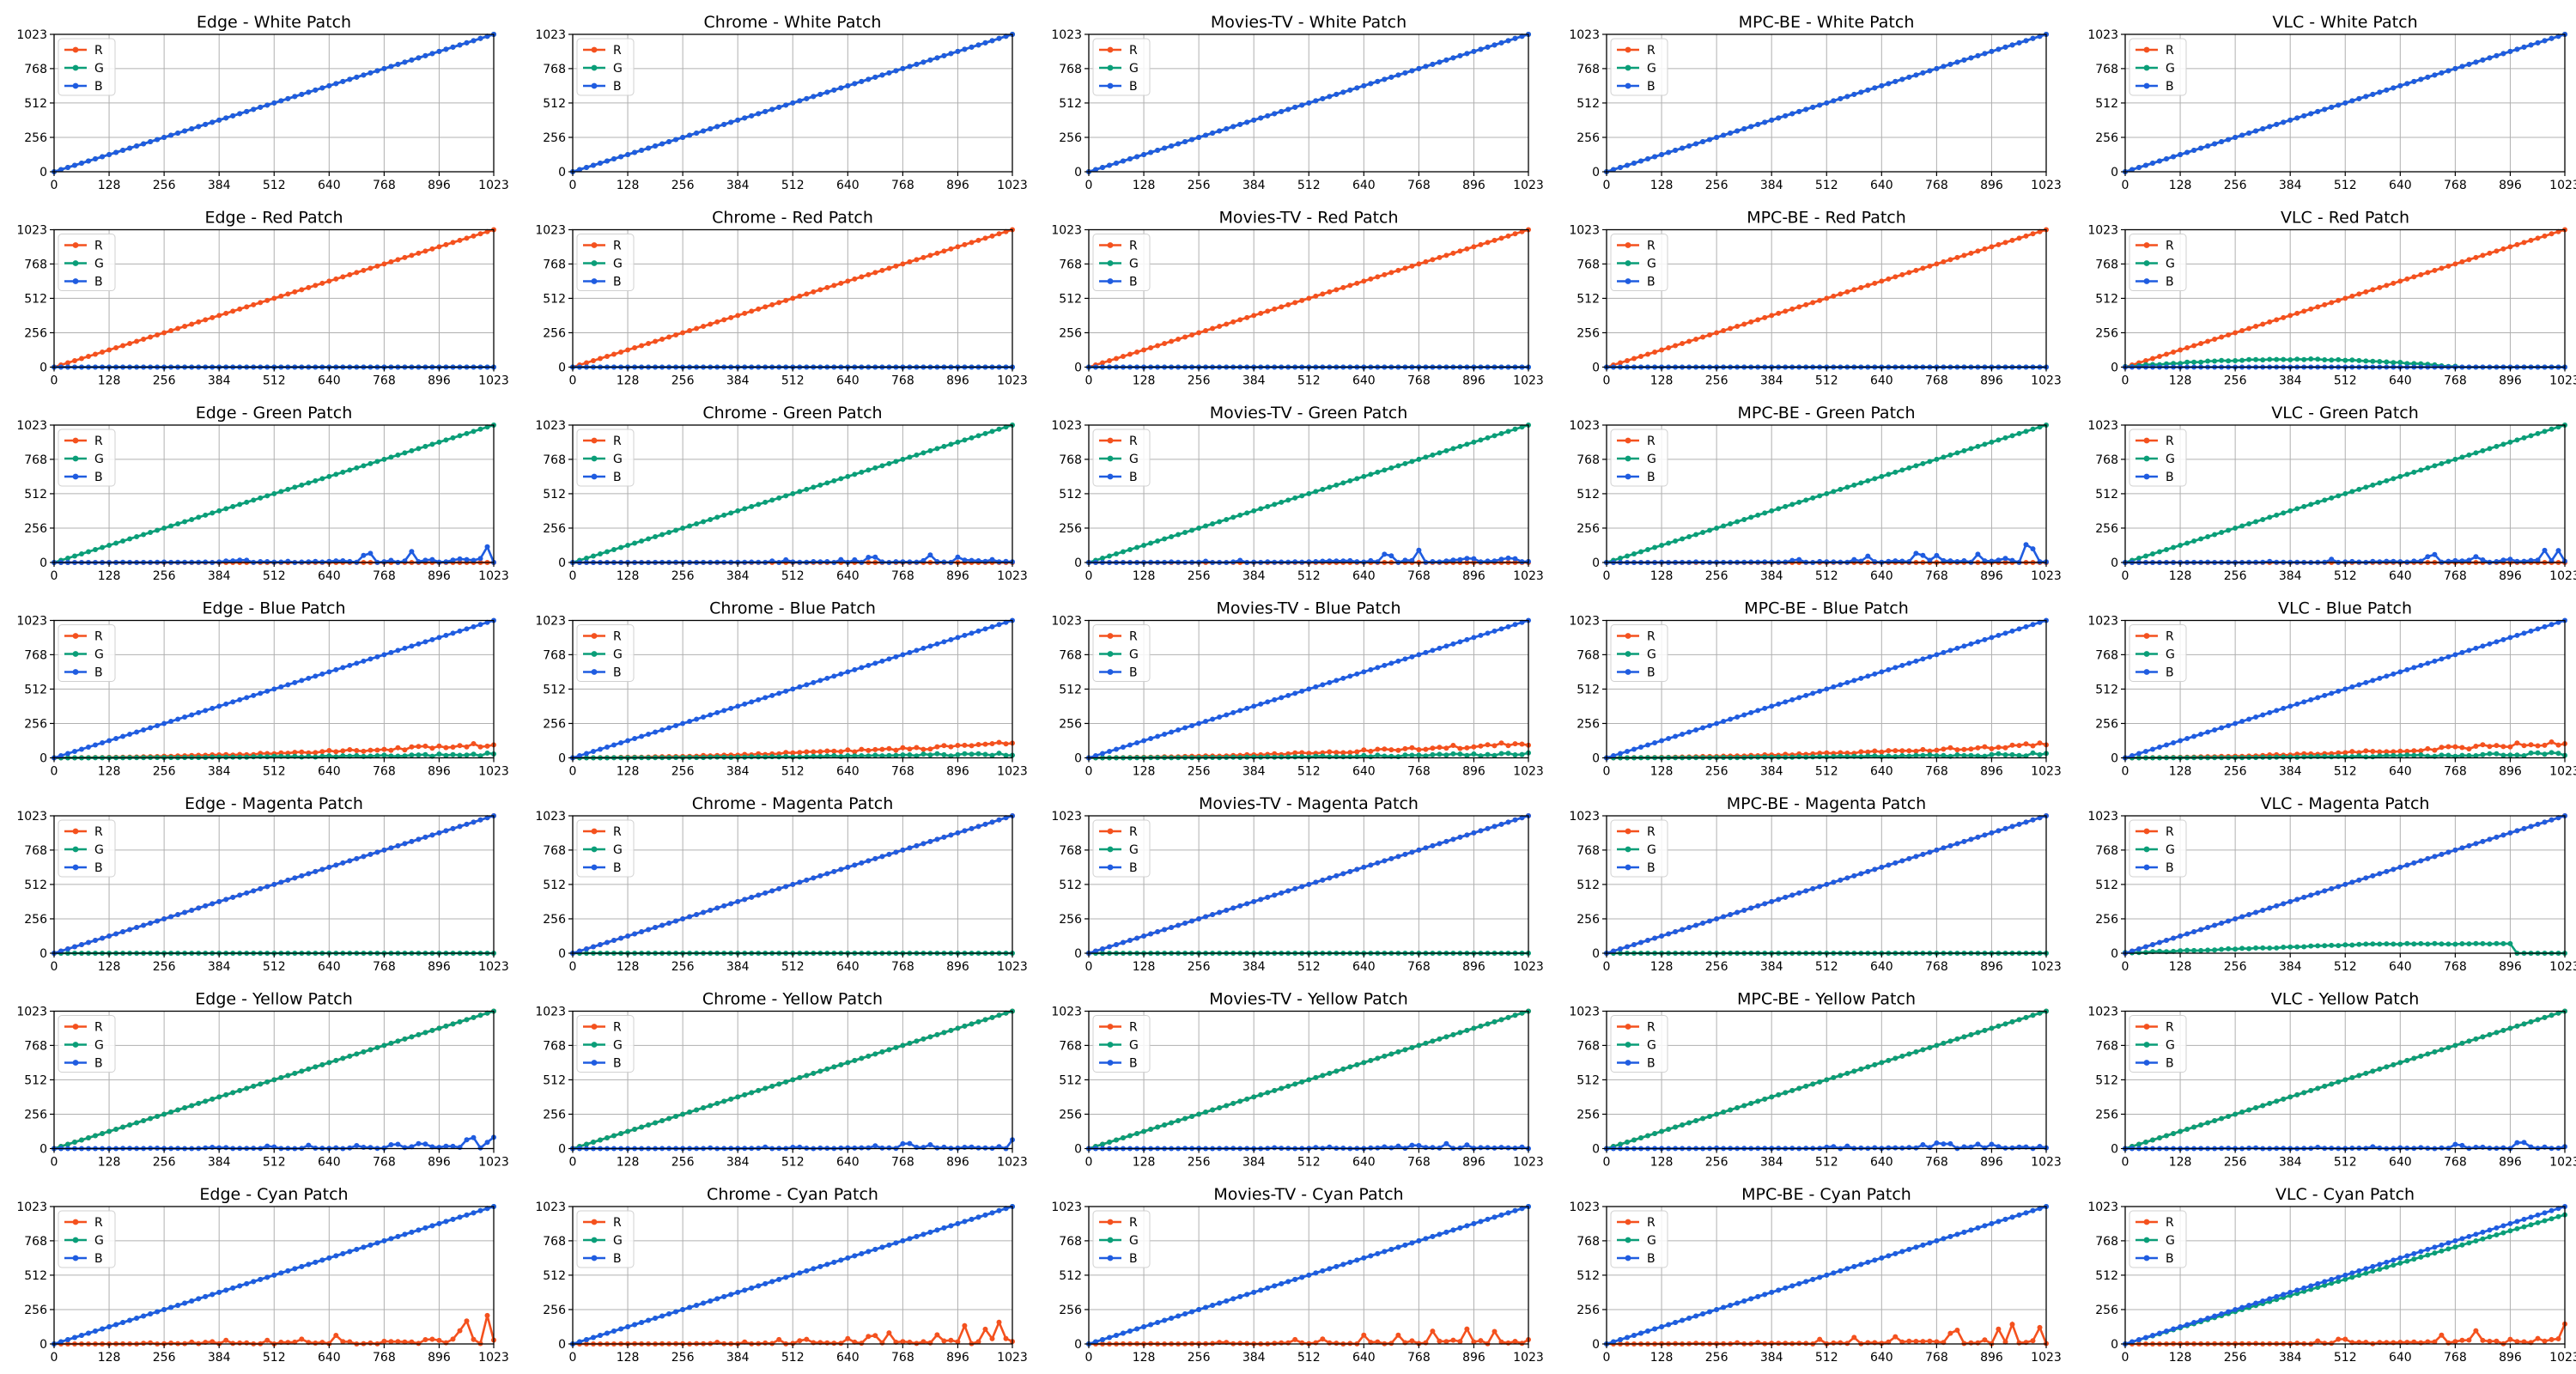 The height and width of the screenshot is (1374, 2576). What do you see at coordinates (2146, 67) in the screenshot?
I see `legend-marker-g` at bounding box center [2146, 67].